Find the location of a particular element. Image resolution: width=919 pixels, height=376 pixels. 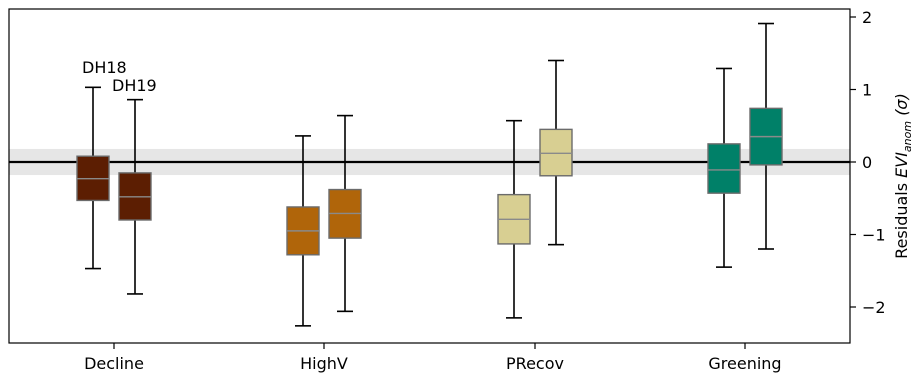

y-axis: 2 1 0 −1 −2 is located at coordinates (868, 162).